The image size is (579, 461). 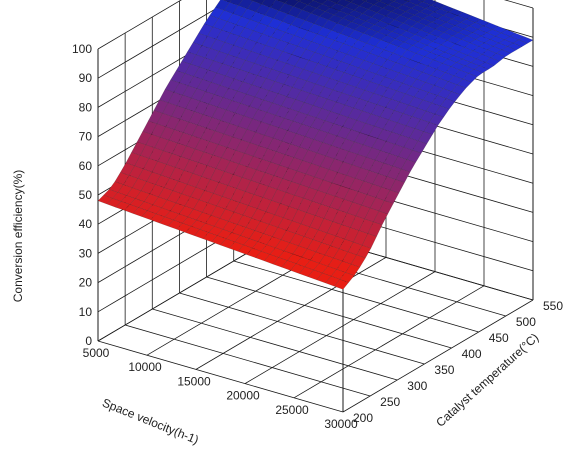 I want to click on z-tick-label: 100, so click(x=82, y=49).